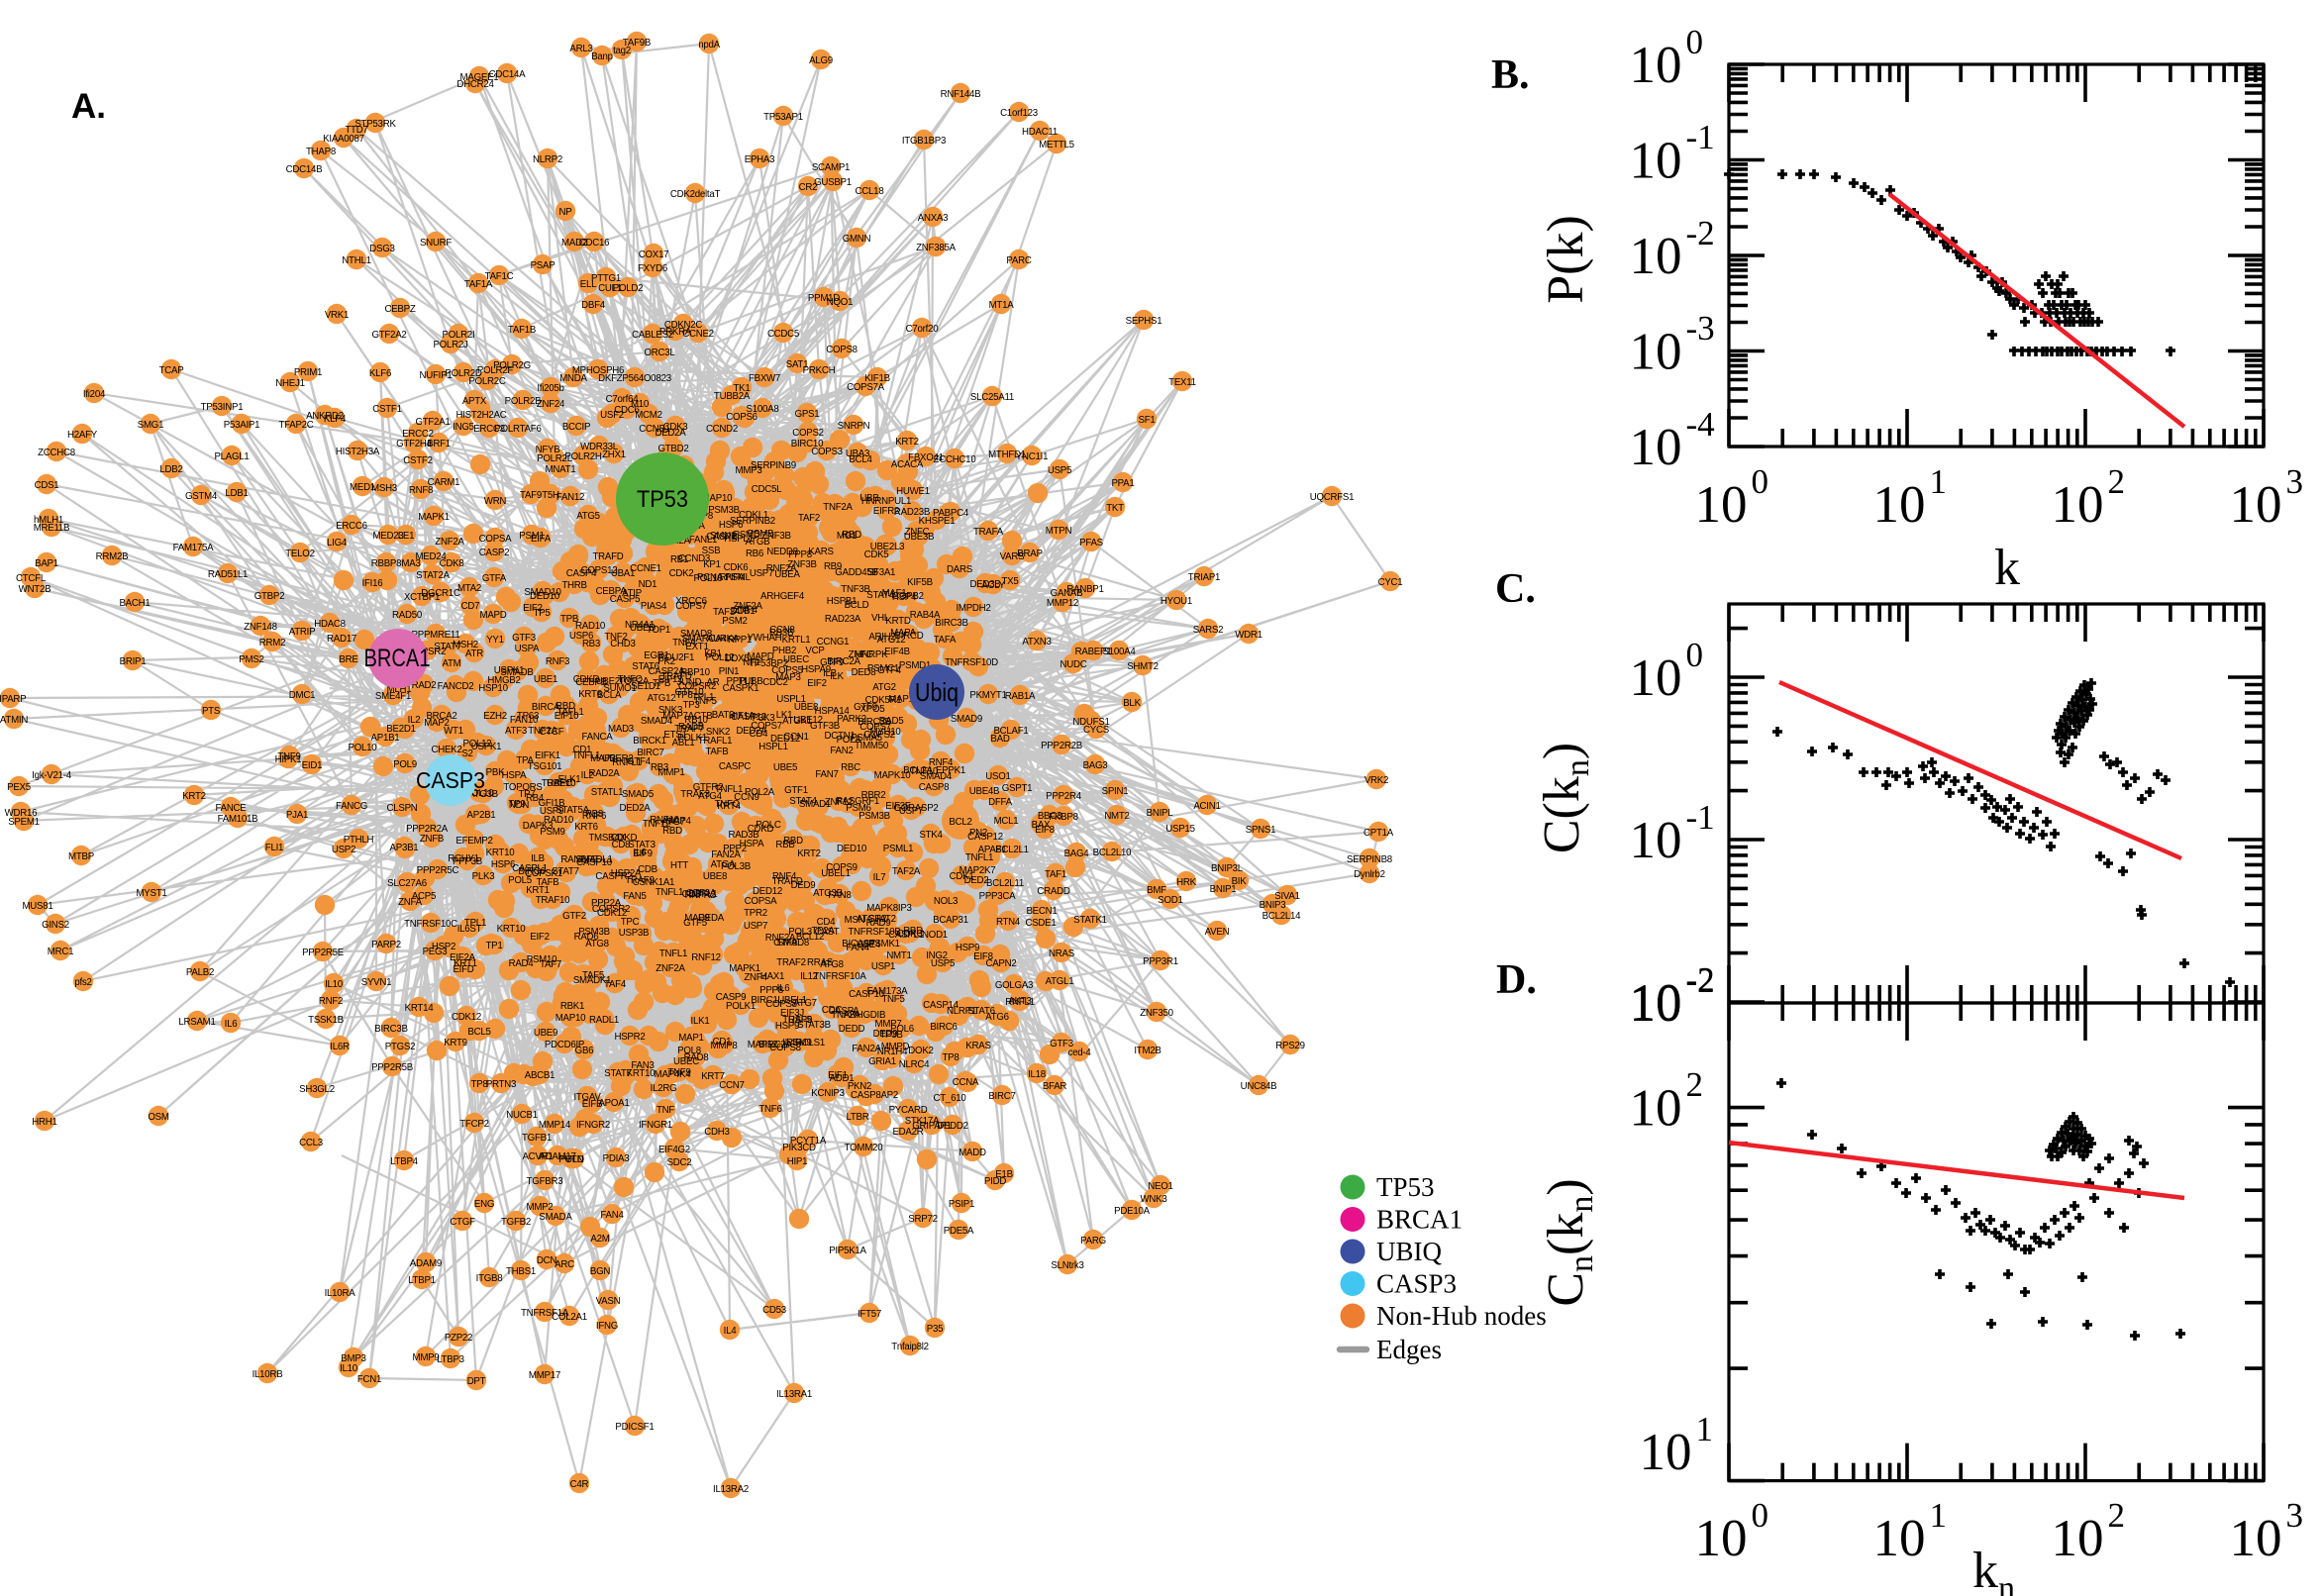 This screenshot has height=1596, width=2323. Describe the element at coordinates (31, 578) in the screenshot. I see `svg-text: CTCFL` at that location.